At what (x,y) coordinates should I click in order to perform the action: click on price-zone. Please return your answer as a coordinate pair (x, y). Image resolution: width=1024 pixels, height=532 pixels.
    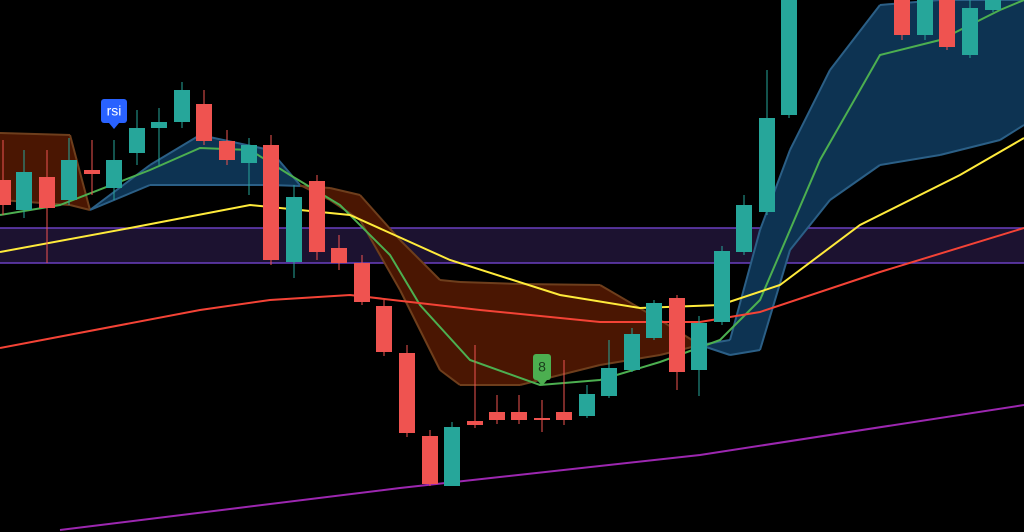
    Looking at the image, I should click on (512, 245).